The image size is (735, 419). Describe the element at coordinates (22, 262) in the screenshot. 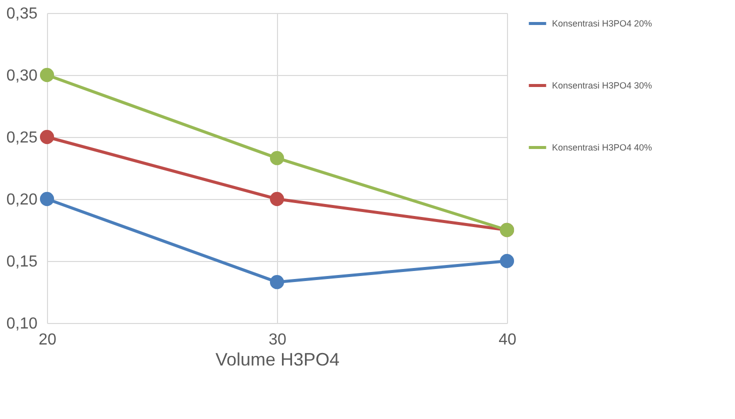

I see `y-tick-label: 0,15` at that location.